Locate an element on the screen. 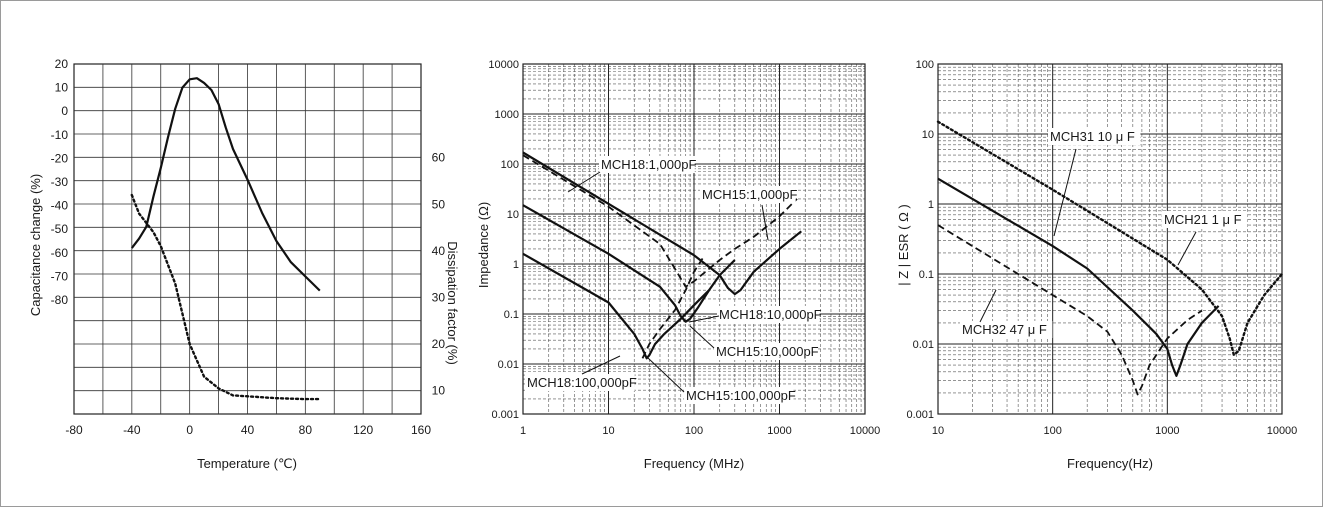 Image resolution: width=1323 pixels, height=507 pixels. y2-tick-label: 20 is located at coordinates (439, 344).